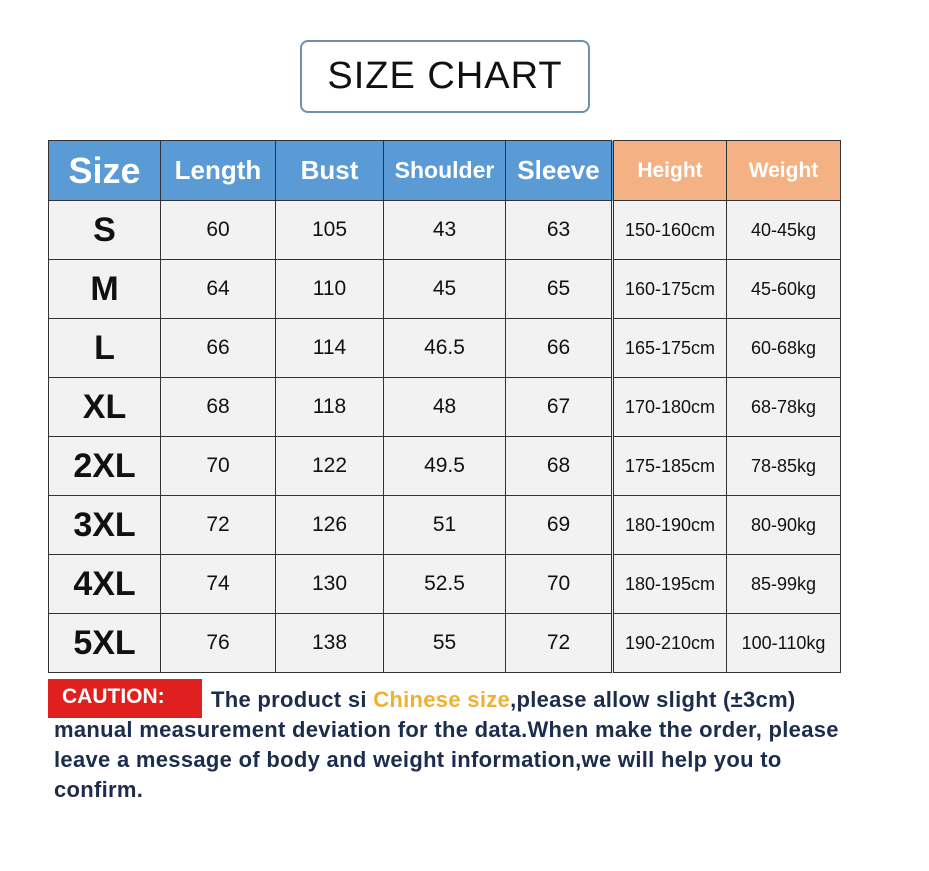 This screenshot has height=871, width=929. Describe the element at coordinates (669, 230) in the screenshot. I see `table-cell: 150-160cm` at that location.